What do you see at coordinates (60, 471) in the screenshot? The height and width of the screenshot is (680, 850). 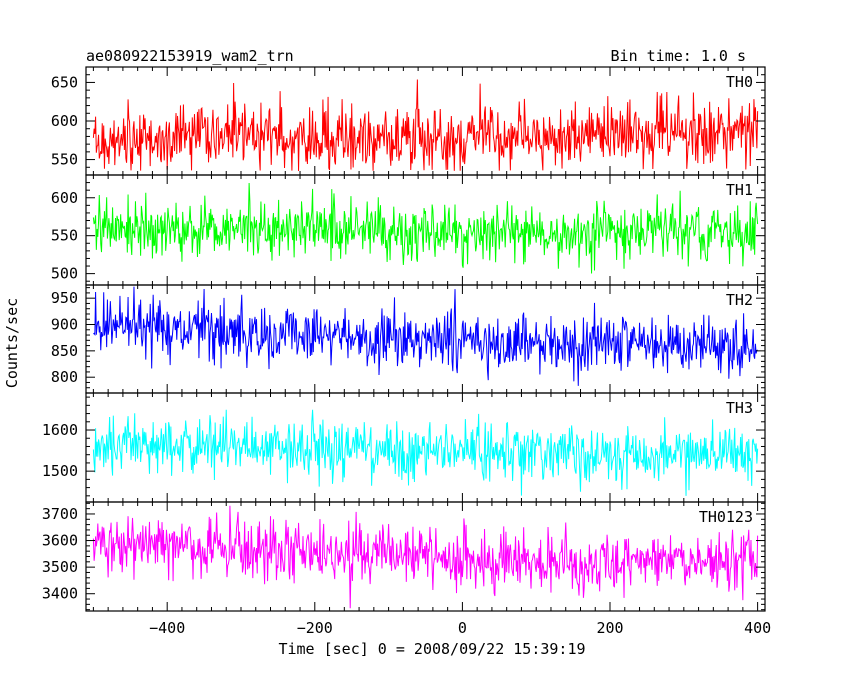 I see `y-tick-label: 1500` at bounding box center [60, 471].